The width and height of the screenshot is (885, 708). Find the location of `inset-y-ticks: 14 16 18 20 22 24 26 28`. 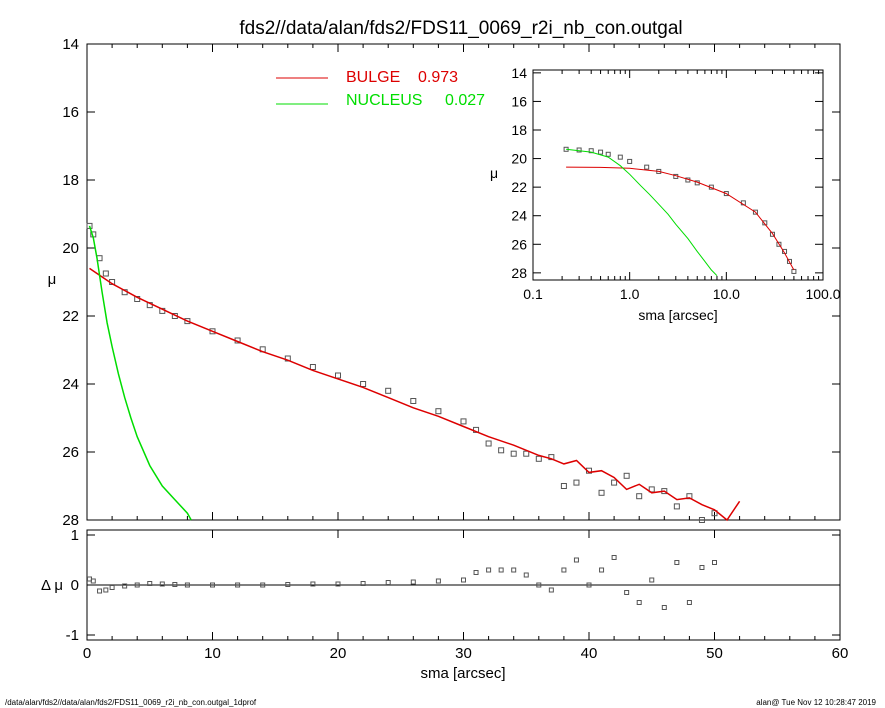

inset-y-ticks: 14 16 18 20 22 24 26 28 is located at coordinates (667, 173).